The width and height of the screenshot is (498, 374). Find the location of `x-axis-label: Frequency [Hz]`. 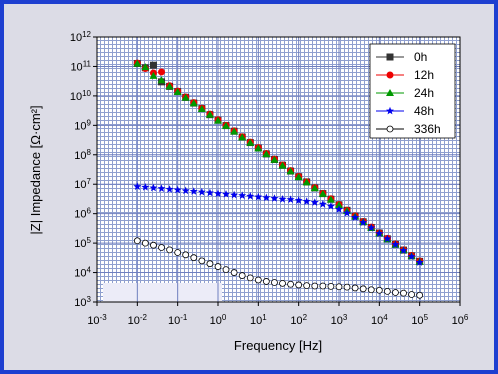

x-axis-label: Frequency [Hz] is located at coordinates (278, 345).